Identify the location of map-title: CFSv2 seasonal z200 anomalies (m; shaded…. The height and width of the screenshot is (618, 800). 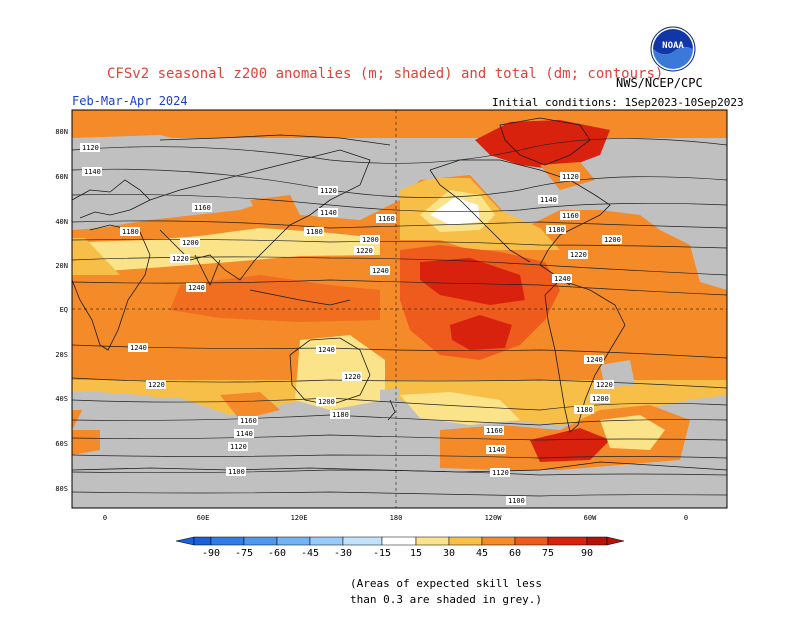
(385, 74).